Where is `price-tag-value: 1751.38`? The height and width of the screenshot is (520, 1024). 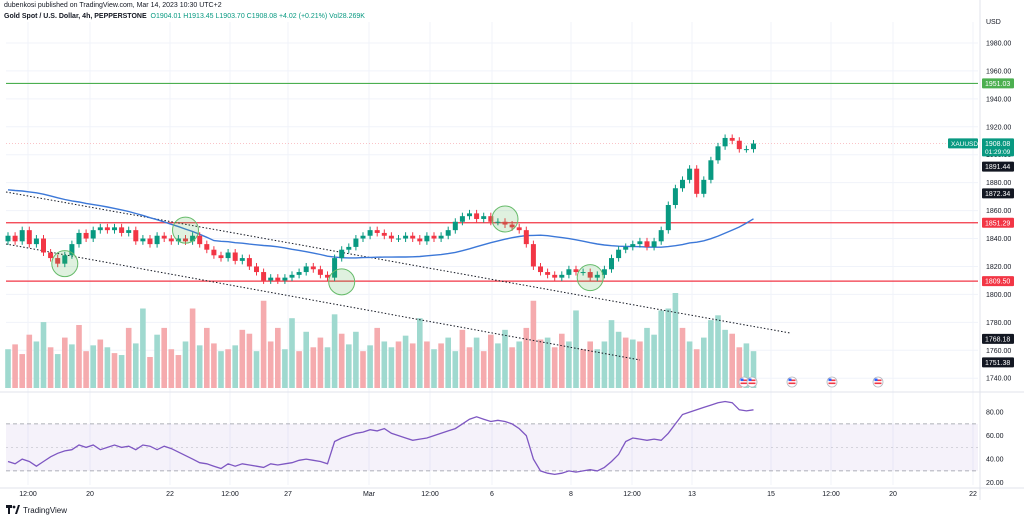 price-tag-value: 1751.38 is located at coordinates (997, 363).